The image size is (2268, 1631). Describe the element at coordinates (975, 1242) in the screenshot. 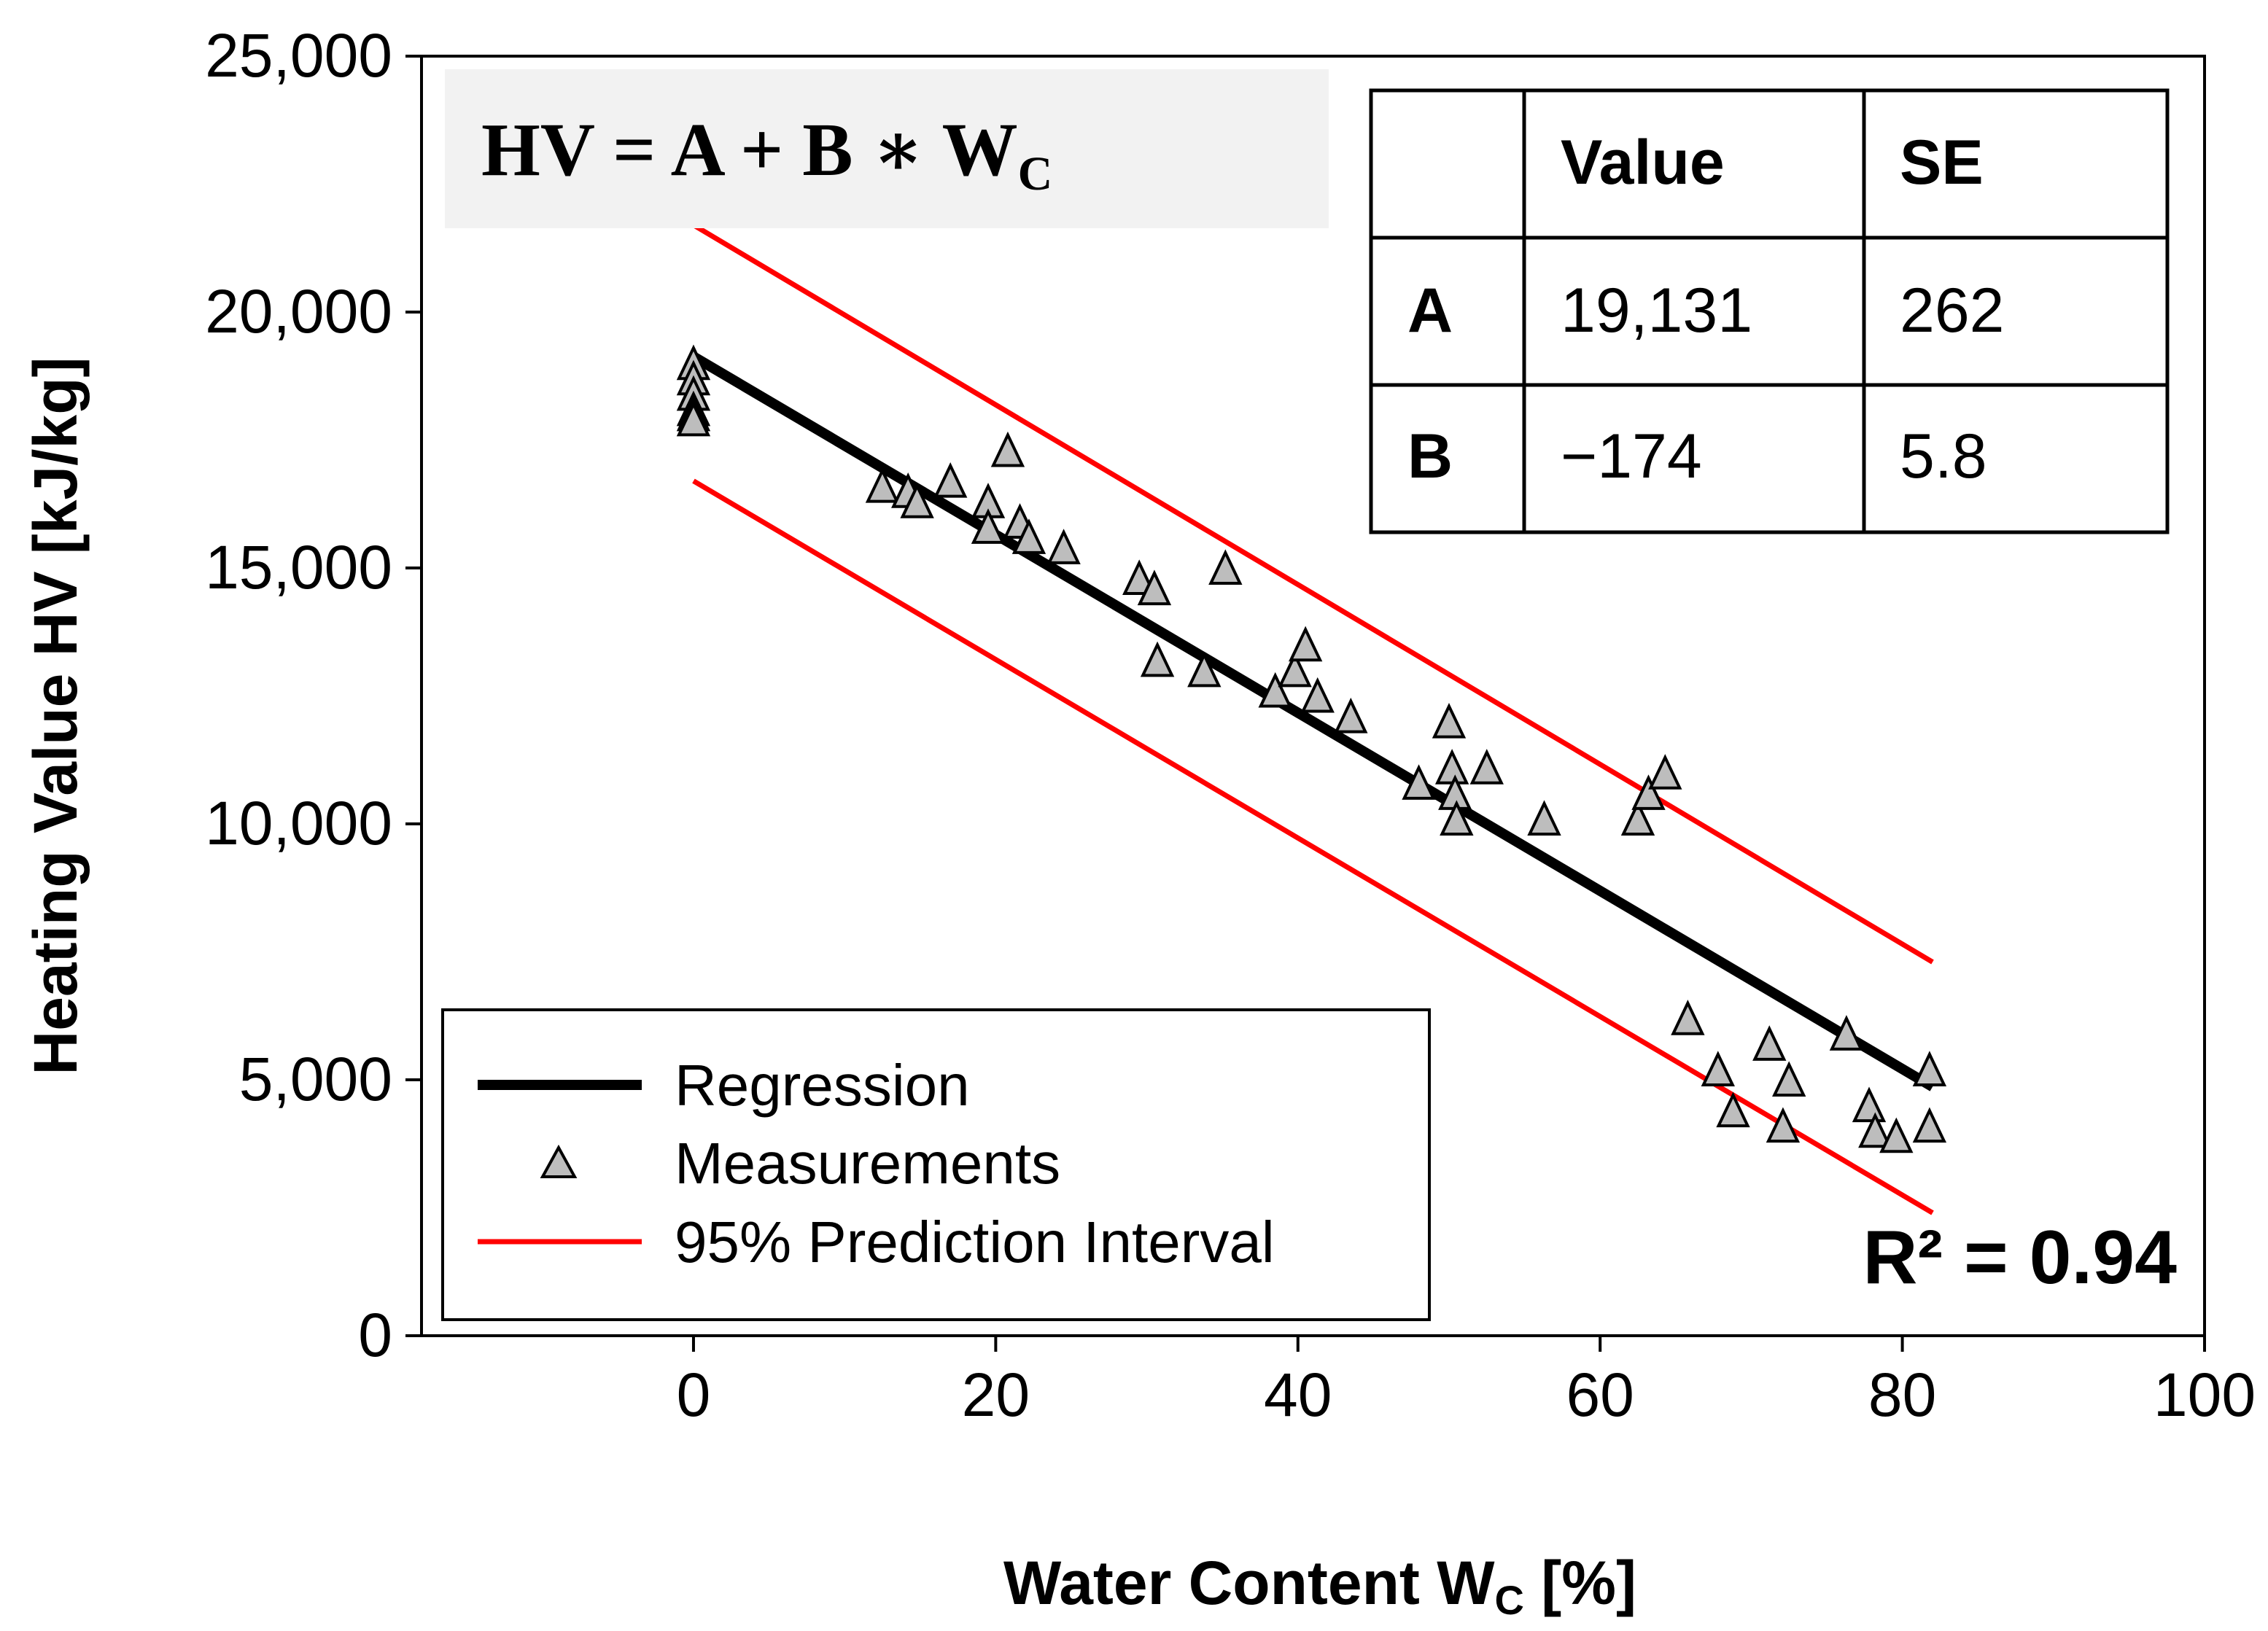

I see `legend-interval-label: 95% Prediction Interval` at that location.